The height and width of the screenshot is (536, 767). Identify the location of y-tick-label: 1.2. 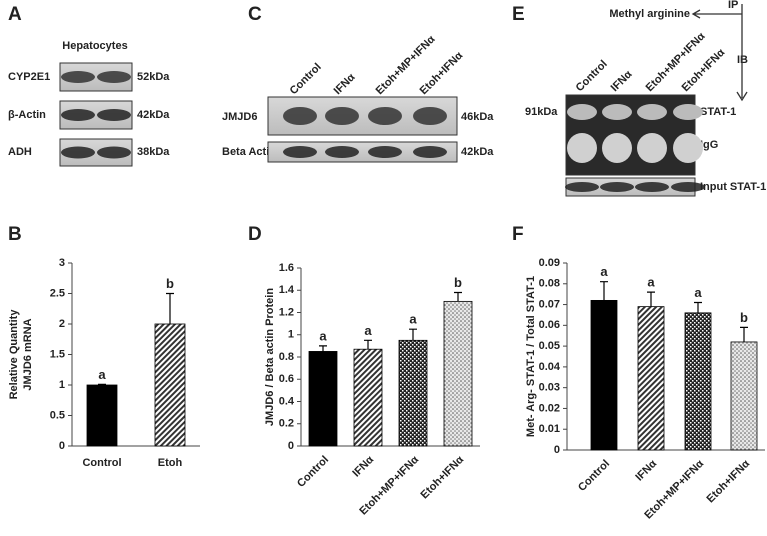
(286, 312).